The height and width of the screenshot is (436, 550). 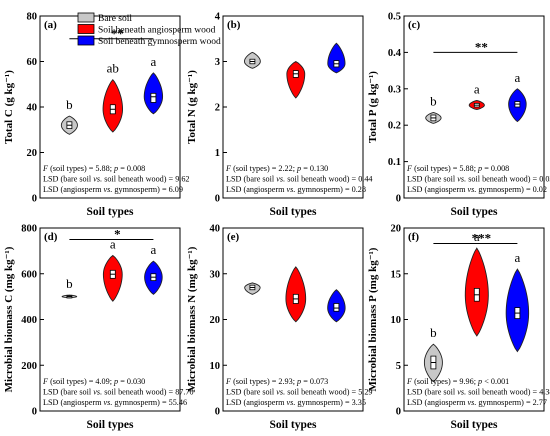 I want to click on y-axis-label: Total N (g kg⁻¹), so click(x=192, y=107).